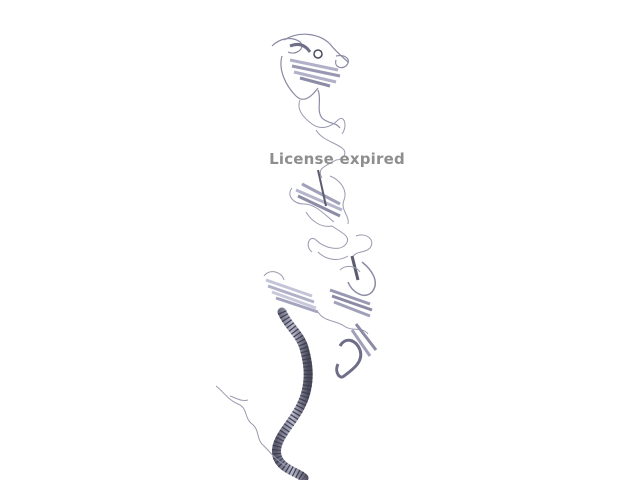  I want to click on tail-coil, so click(251, 426).